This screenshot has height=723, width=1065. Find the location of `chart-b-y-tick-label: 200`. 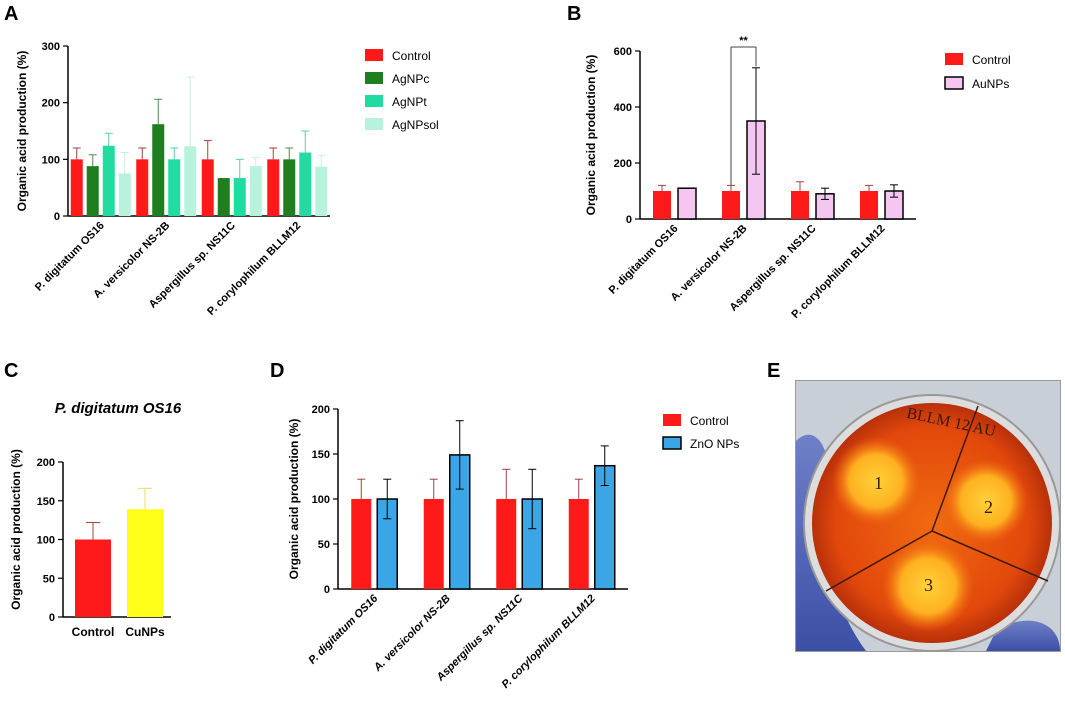

chart-b-y-tick-label: 200 is located at coordinates (623, 164).